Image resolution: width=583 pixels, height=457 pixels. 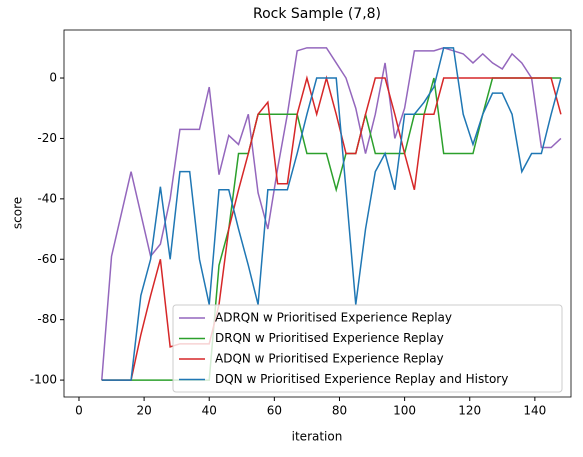 I want to click on x-tick-label: 80, so click(x=339, y=411).